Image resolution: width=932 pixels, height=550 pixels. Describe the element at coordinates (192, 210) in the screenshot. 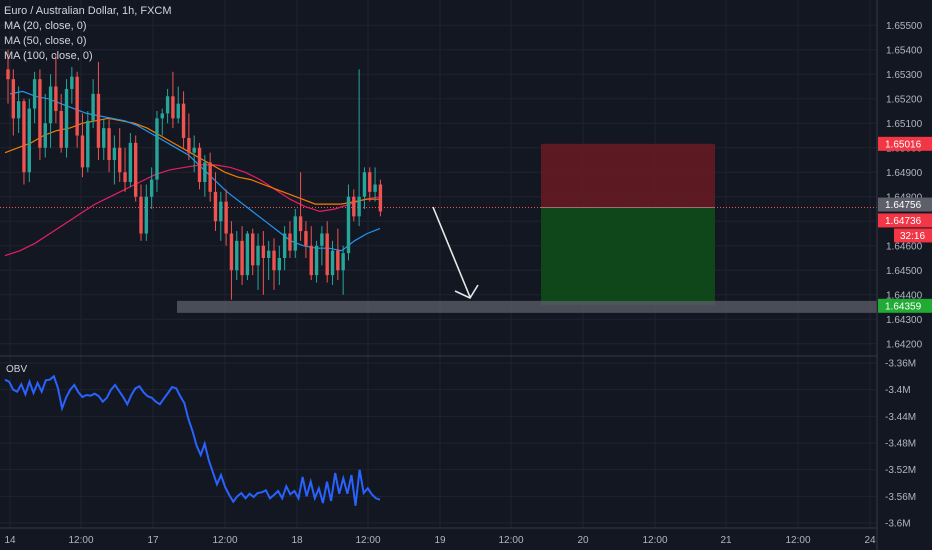

I see `ma100-line` at that location.